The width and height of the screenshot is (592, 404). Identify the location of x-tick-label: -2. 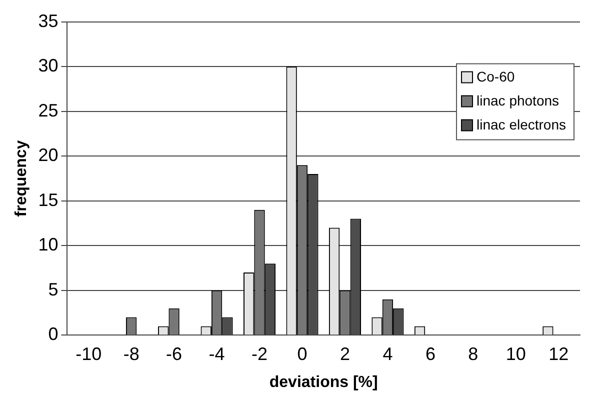
(260, 354).